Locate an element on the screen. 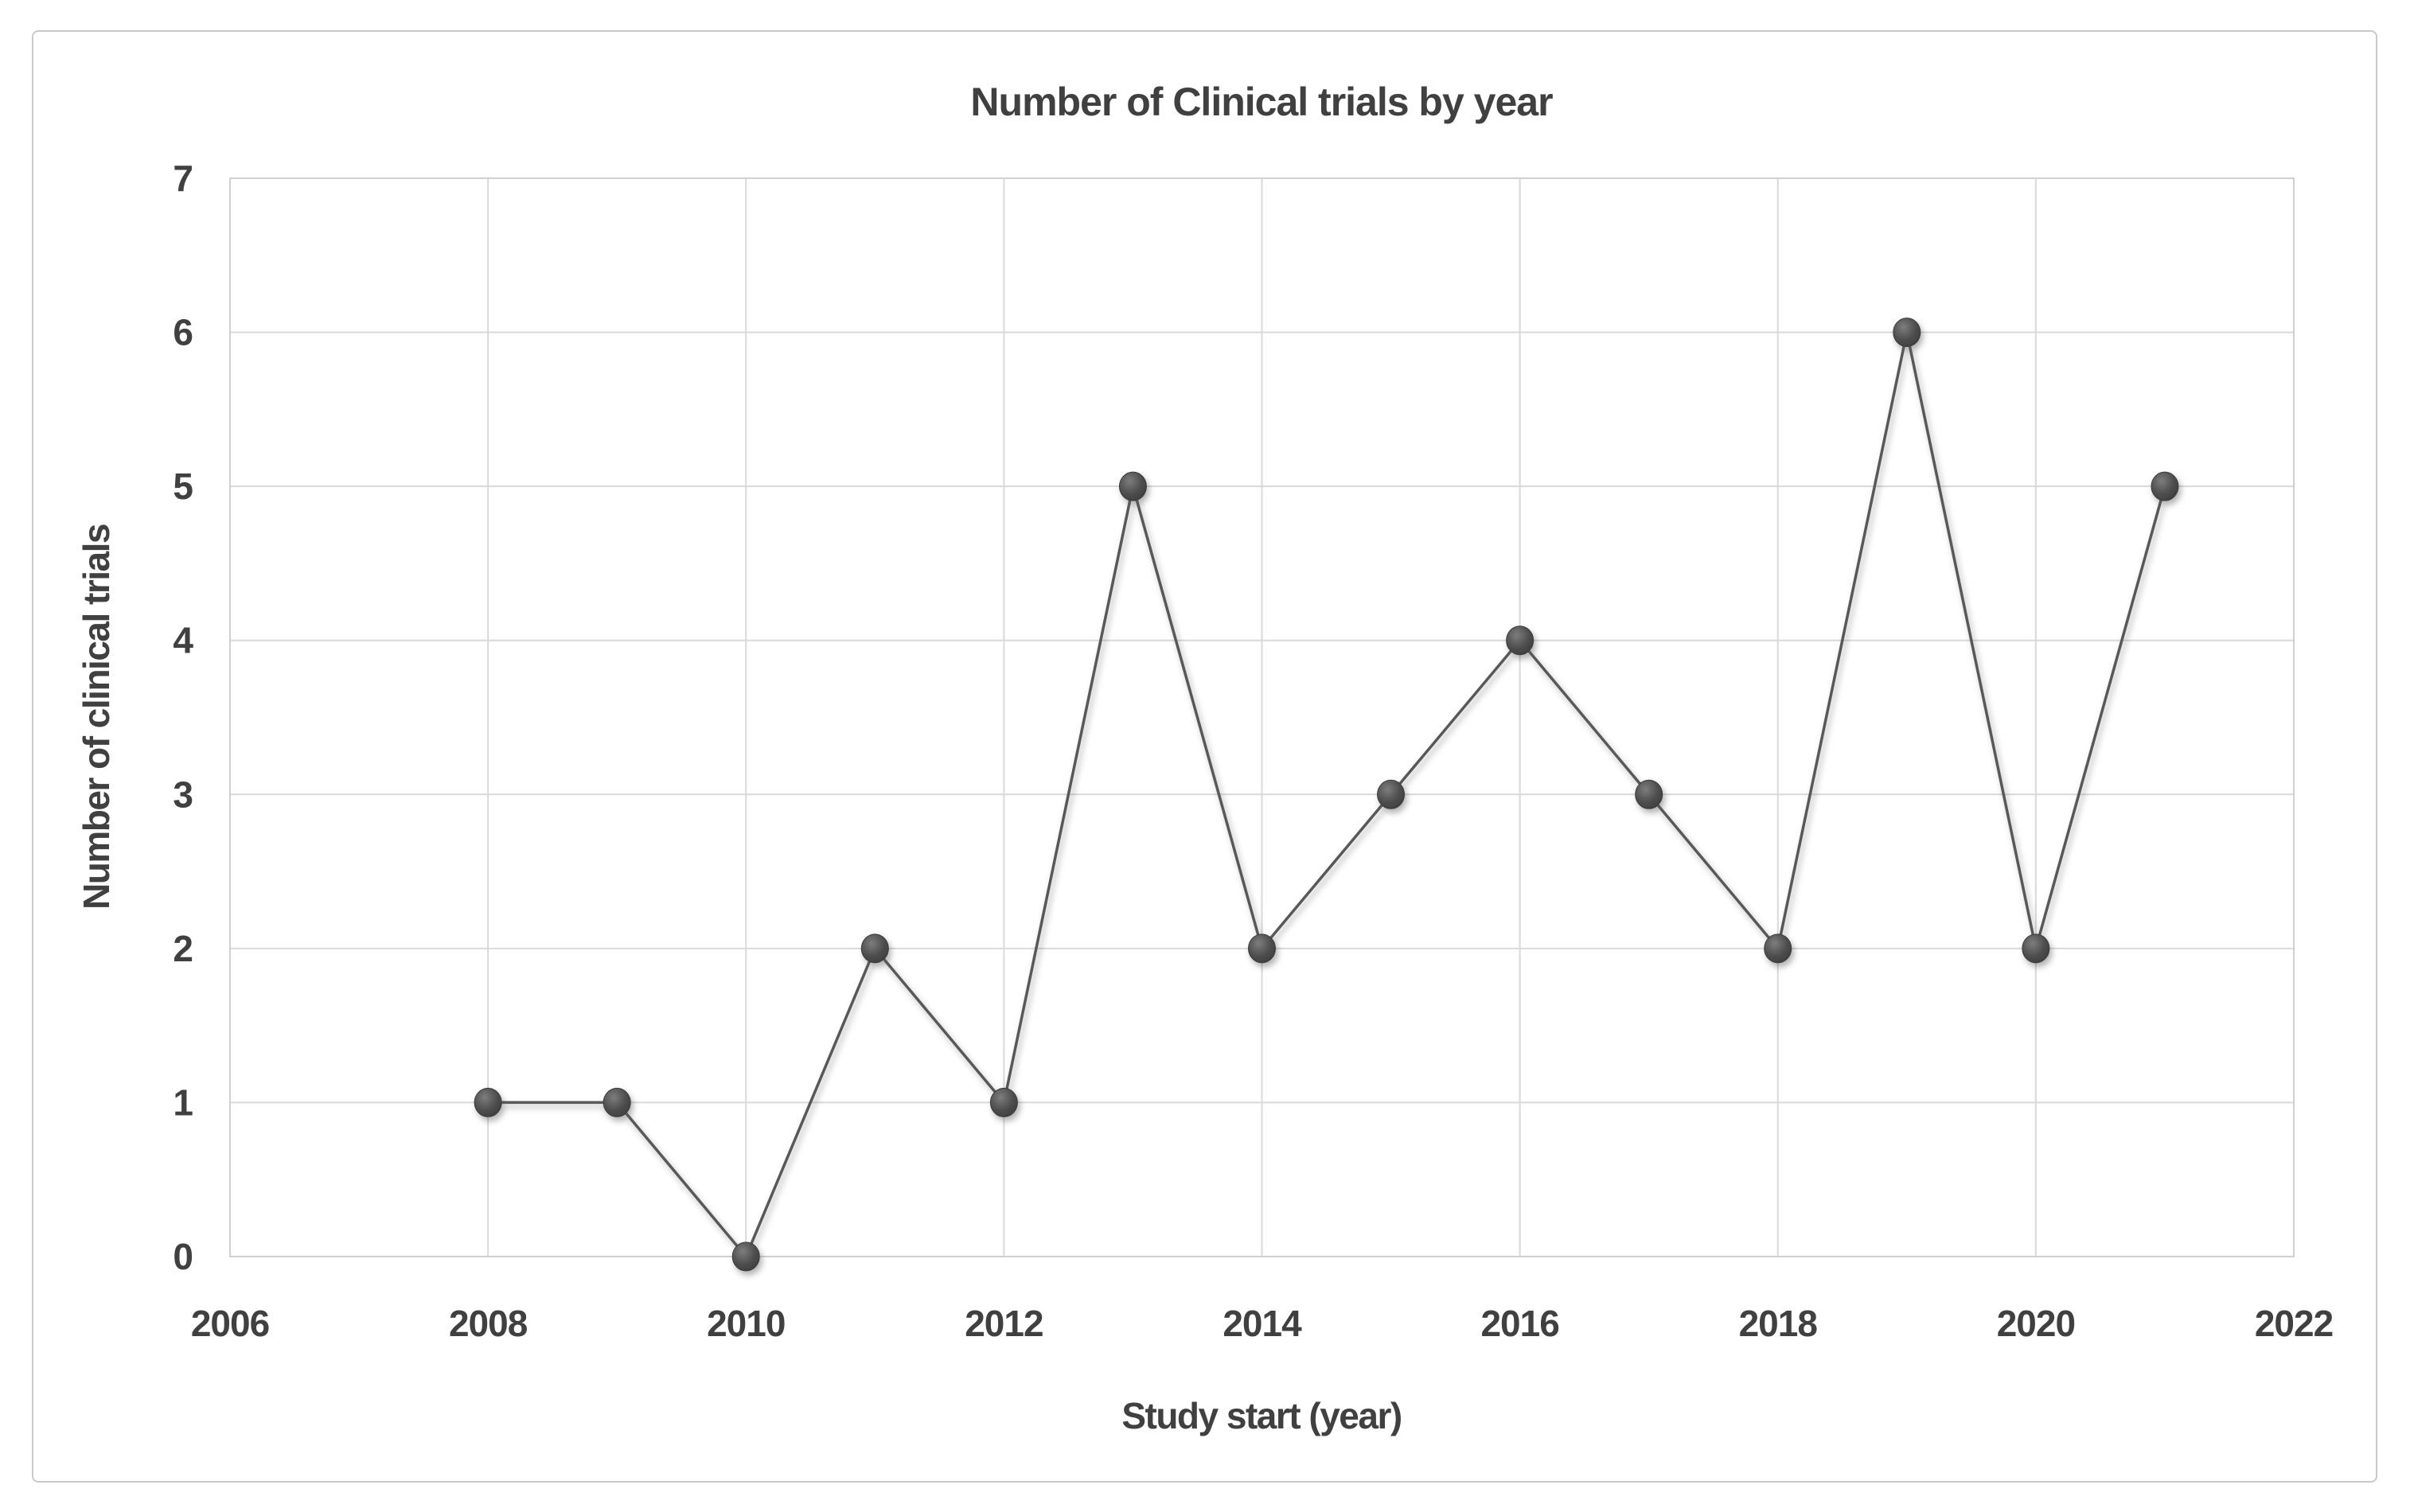 This screenshot has height=1512, width=2410. x-tick-label: 2006 is located at coordinates (230, 1323).